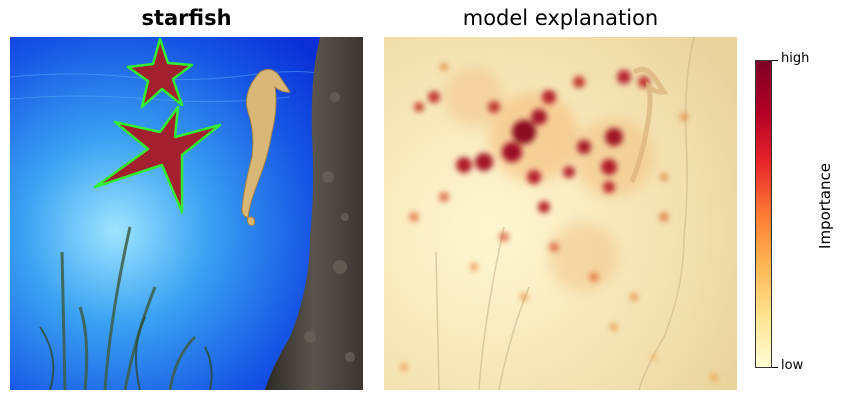  What do you see at coordinates (763, 214) in the screenshot?
I see `colorbar` at bounding box center [763, 214].